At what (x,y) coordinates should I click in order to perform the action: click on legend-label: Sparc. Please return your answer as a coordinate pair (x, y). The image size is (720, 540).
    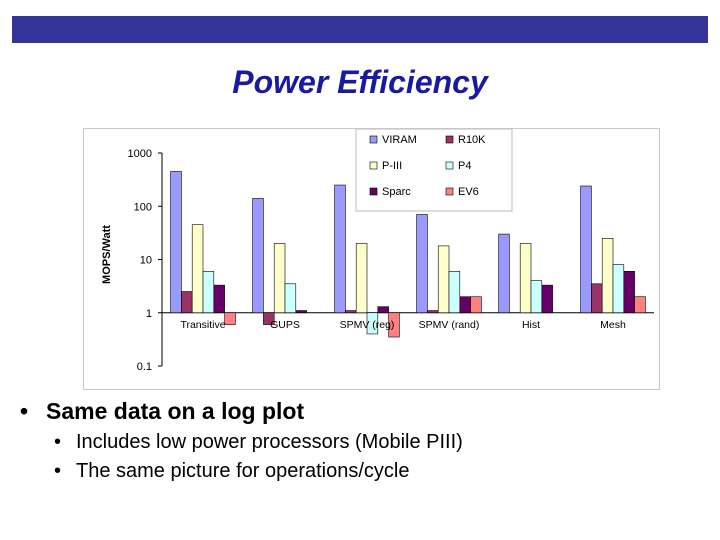
    Looking at the image, I should click on (396, 192).